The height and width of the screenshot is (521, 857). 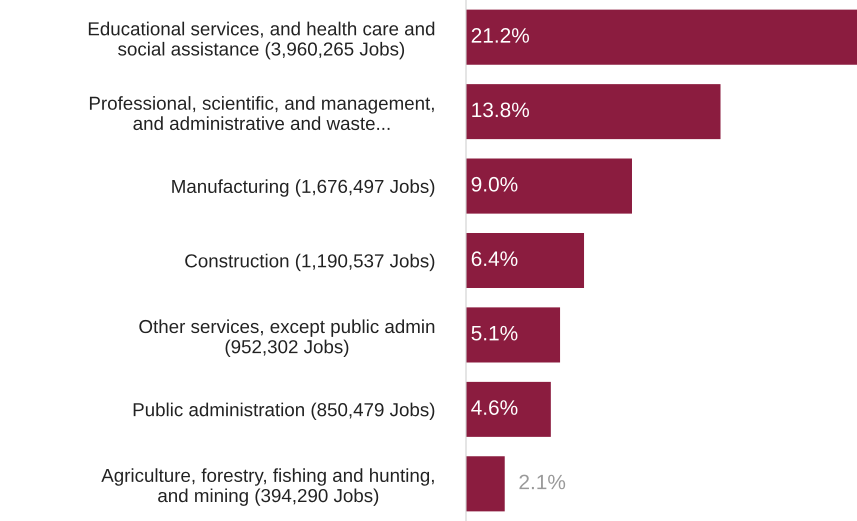 What do you see at coordinates (284, 411) in the screenshot?
I see `y-tick-label: Public administration (850,479 Jobs)` at bounding box center [284, 411].